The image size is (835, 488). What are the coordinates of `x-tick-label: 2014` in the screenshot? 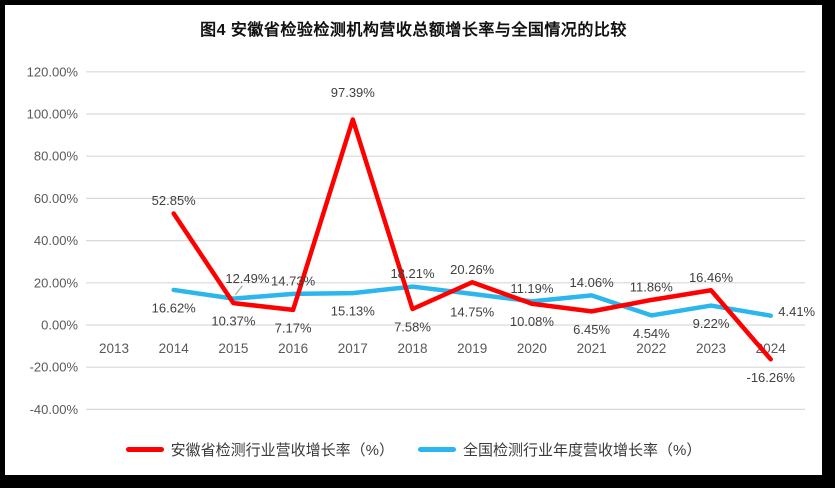 It's located at (174, 348).